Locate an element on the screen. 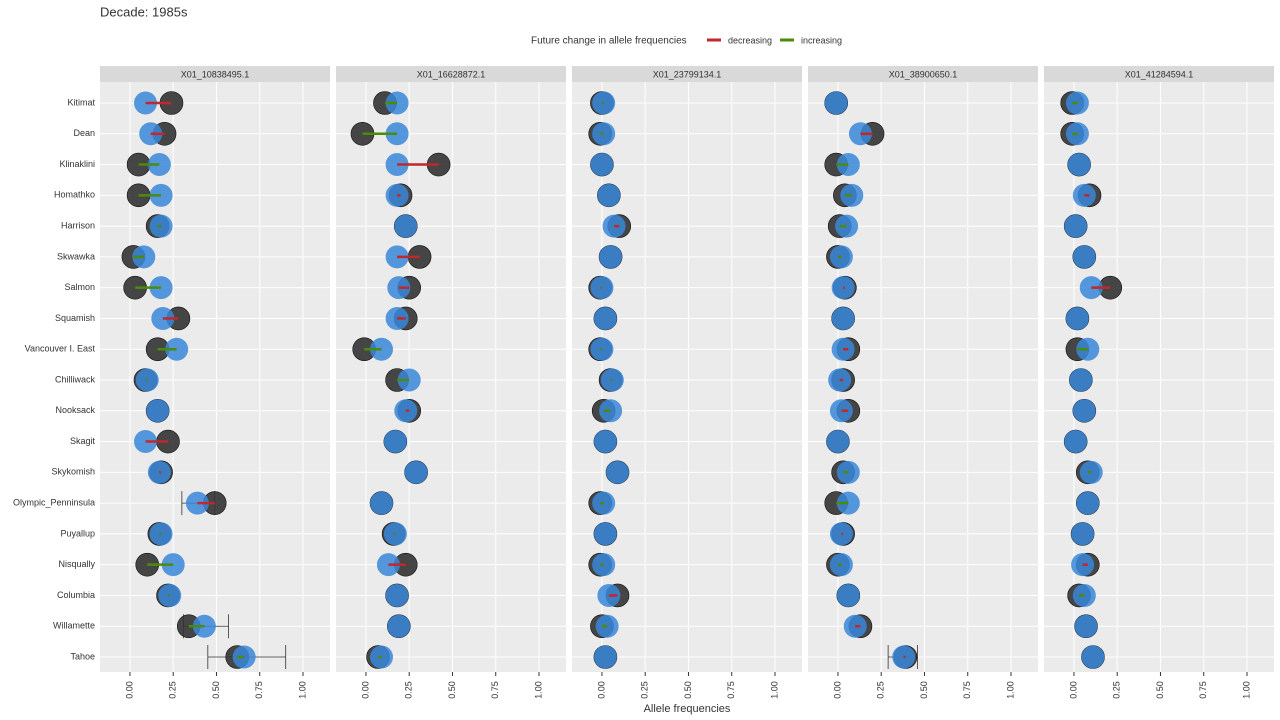  y-tick-label: Skykomish is located at coordinates (73, 472).